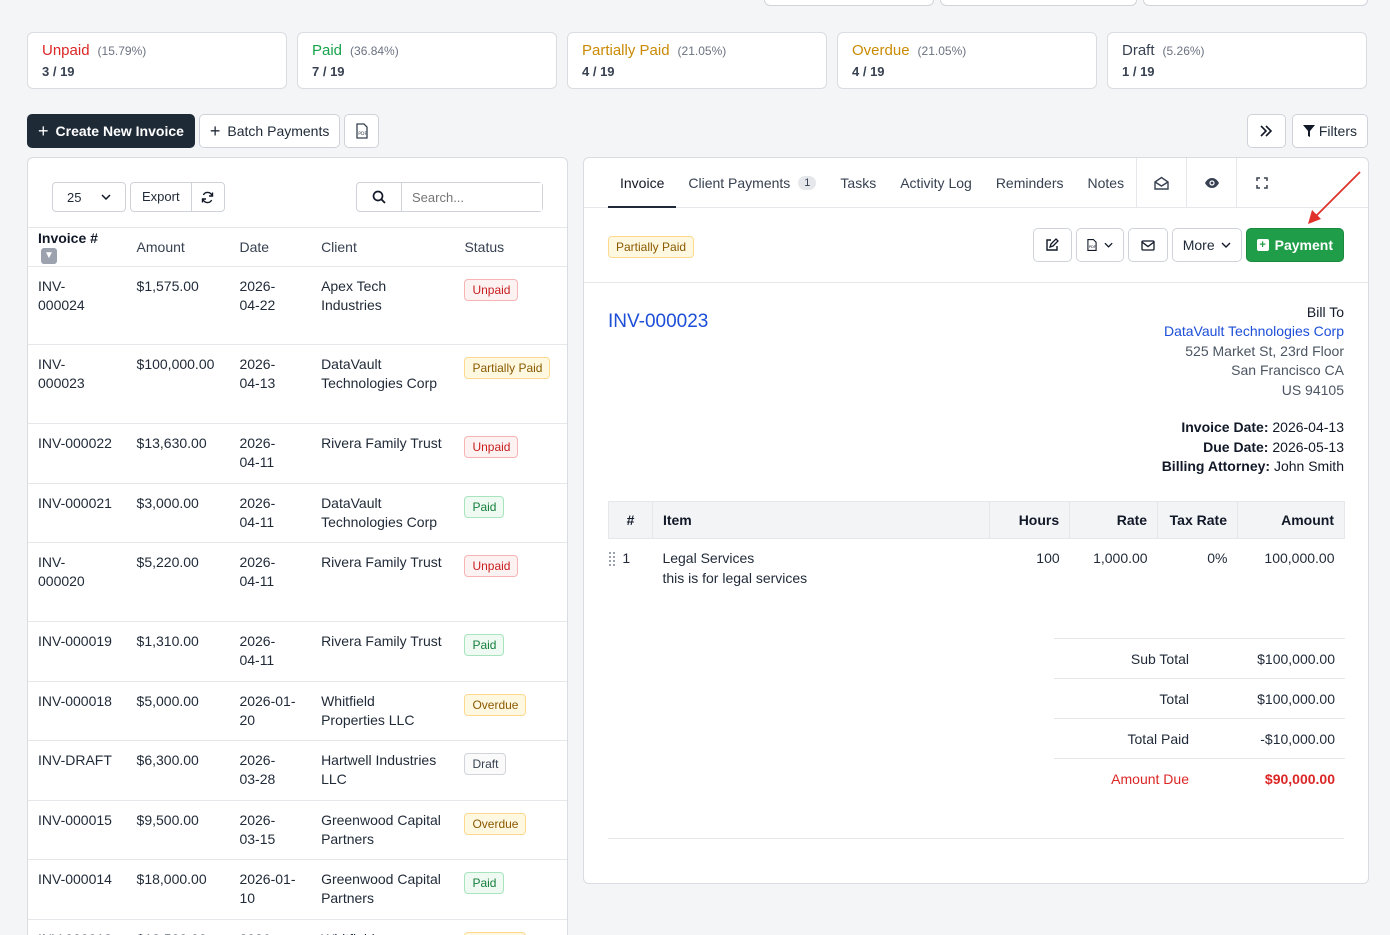  What do you see at coordinates (1030, 183) in the screenshot?
I see `tab-reminders: Reminders` at bounding box center [1030, 183].